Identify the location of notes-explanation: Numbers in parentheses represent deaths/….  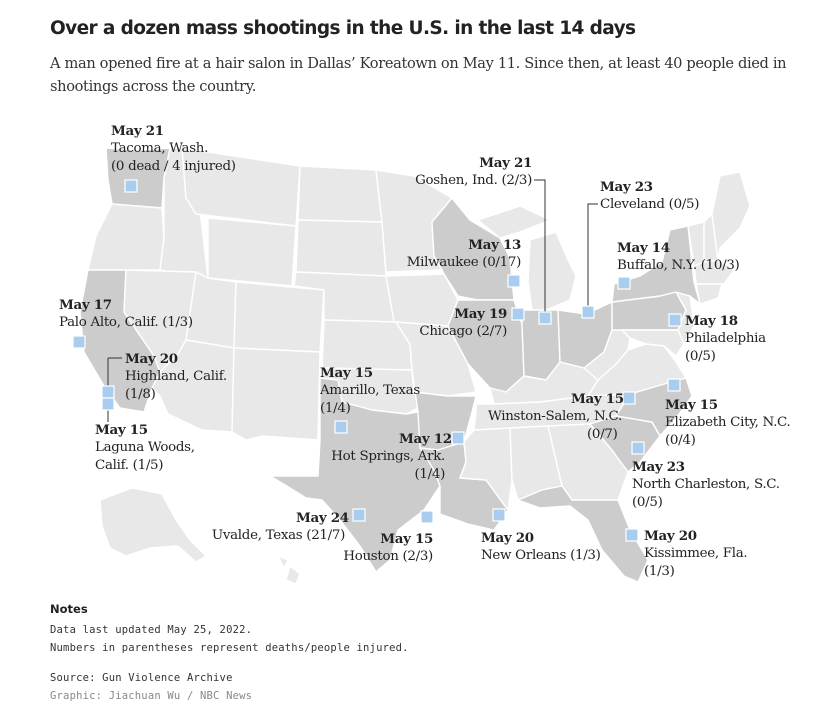
(229, 648).